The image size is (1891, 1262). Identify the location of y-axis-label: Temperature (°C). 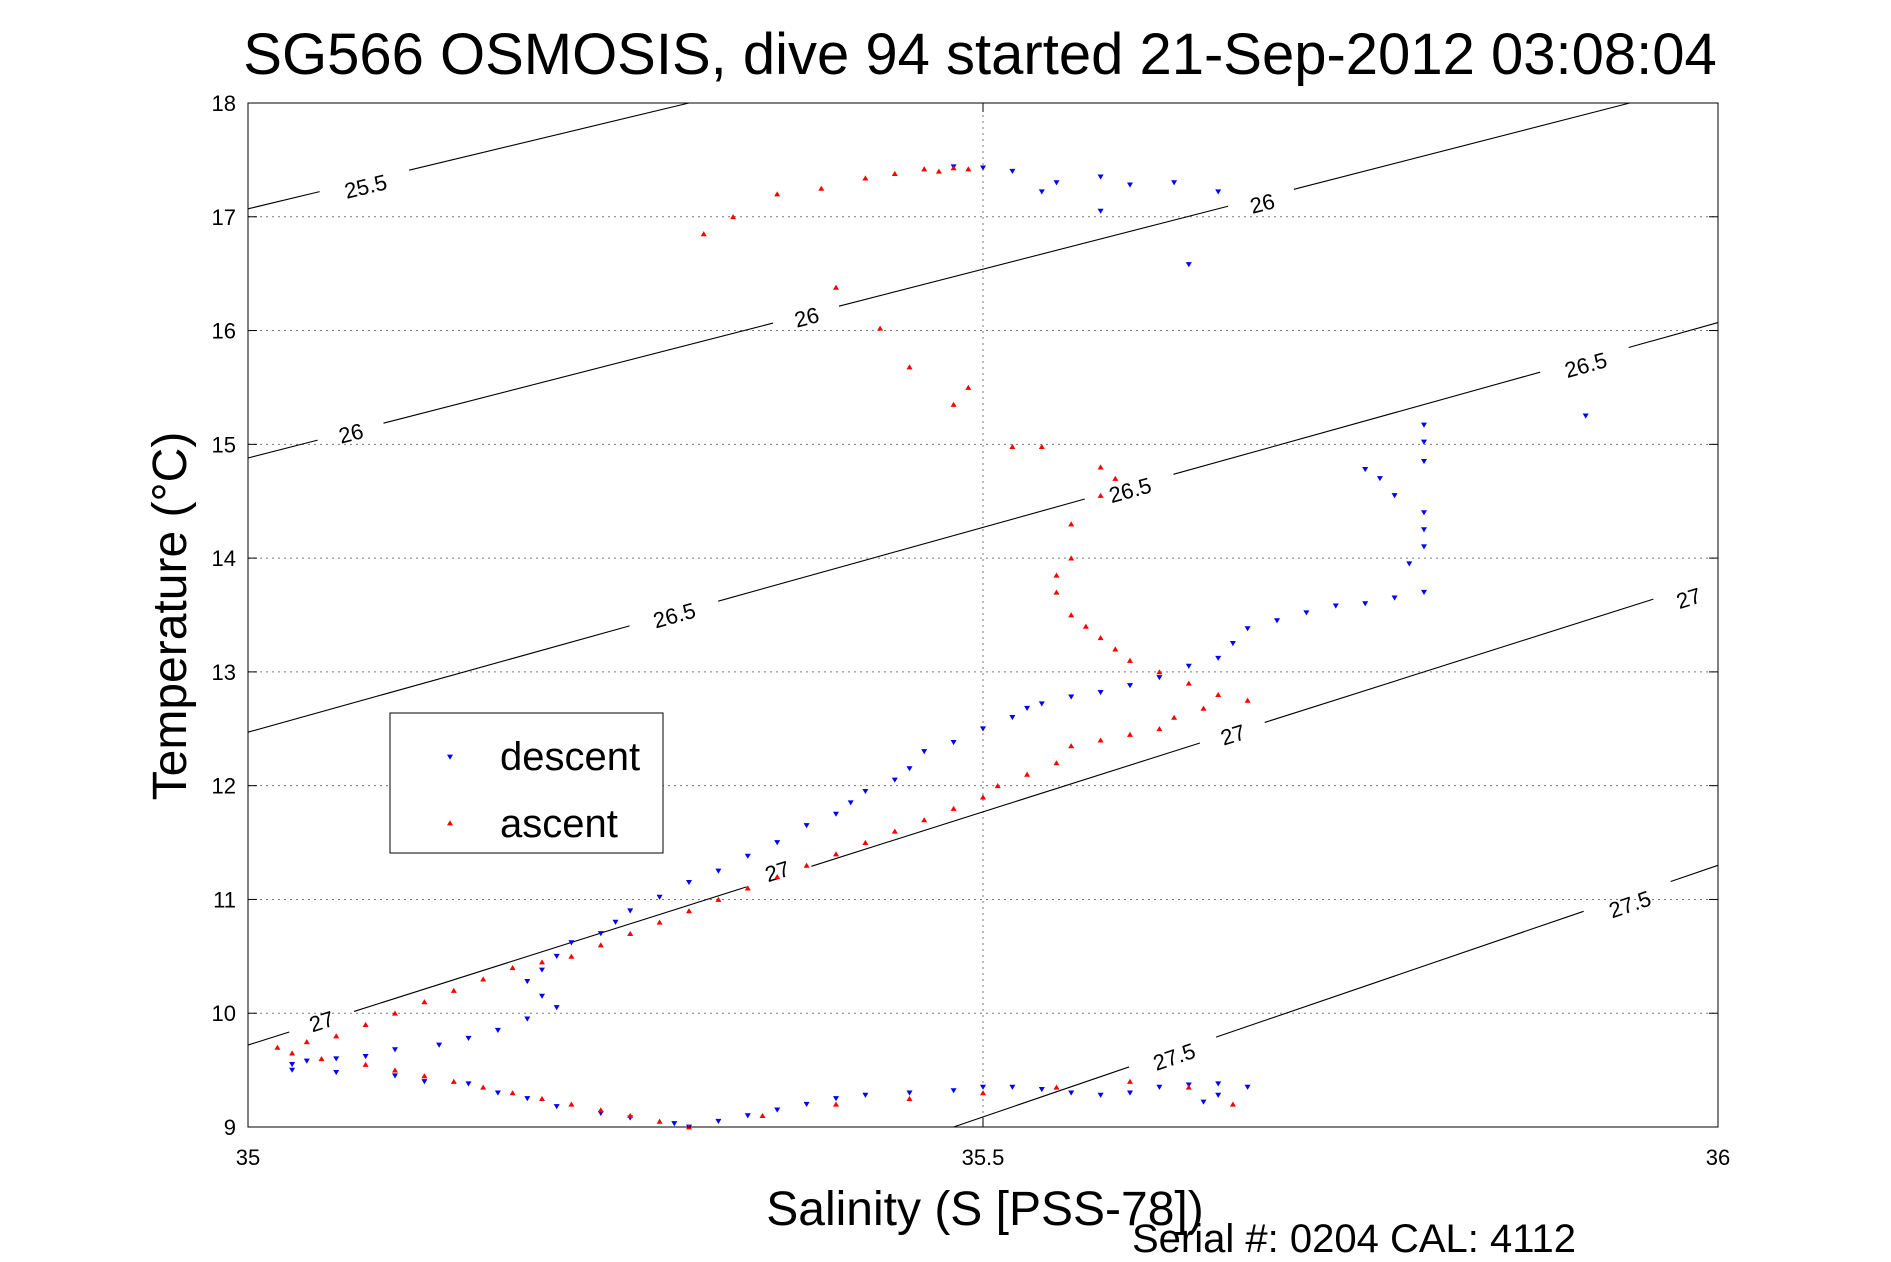
(170, 616).